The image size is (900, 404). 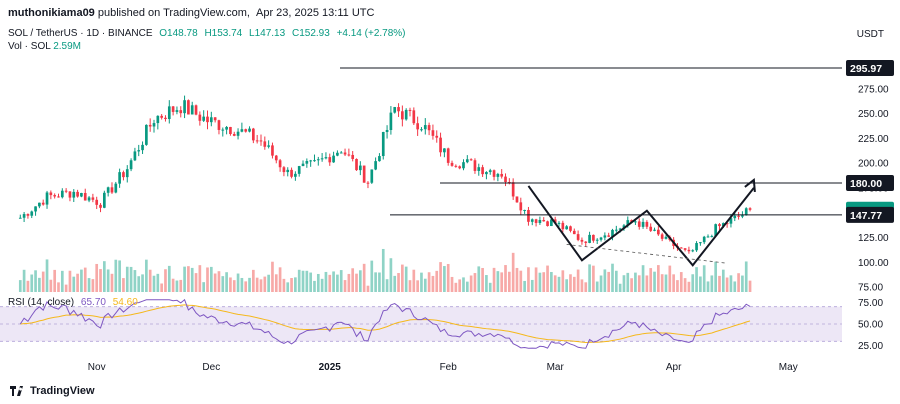 What do you see at coordinates (62, 391) in the screenshot?
I see `tradingview-brand: TradingView` at bounding box center [62, 391].